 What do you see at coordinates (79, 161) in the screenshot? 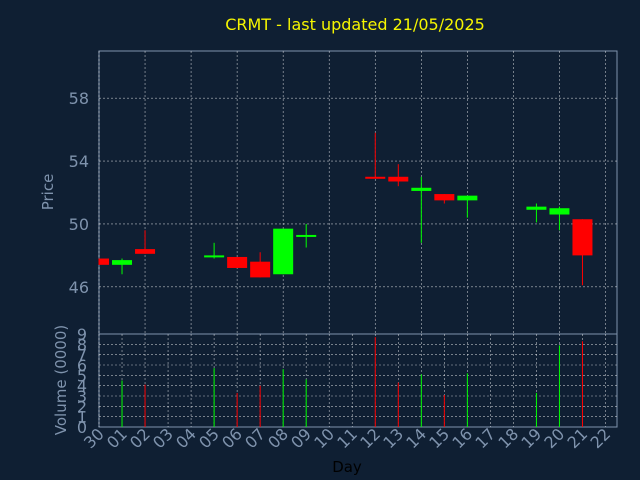
I see `price-tick-label: 54` at bounding box center [79, 161].